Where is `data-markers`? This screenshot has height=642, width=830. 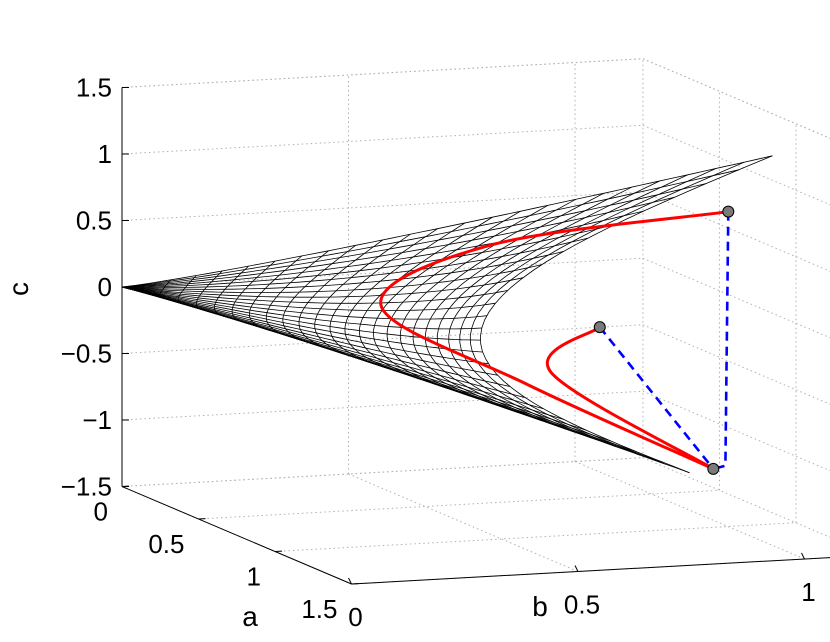
data-markers is located at coordinates (664, 340).